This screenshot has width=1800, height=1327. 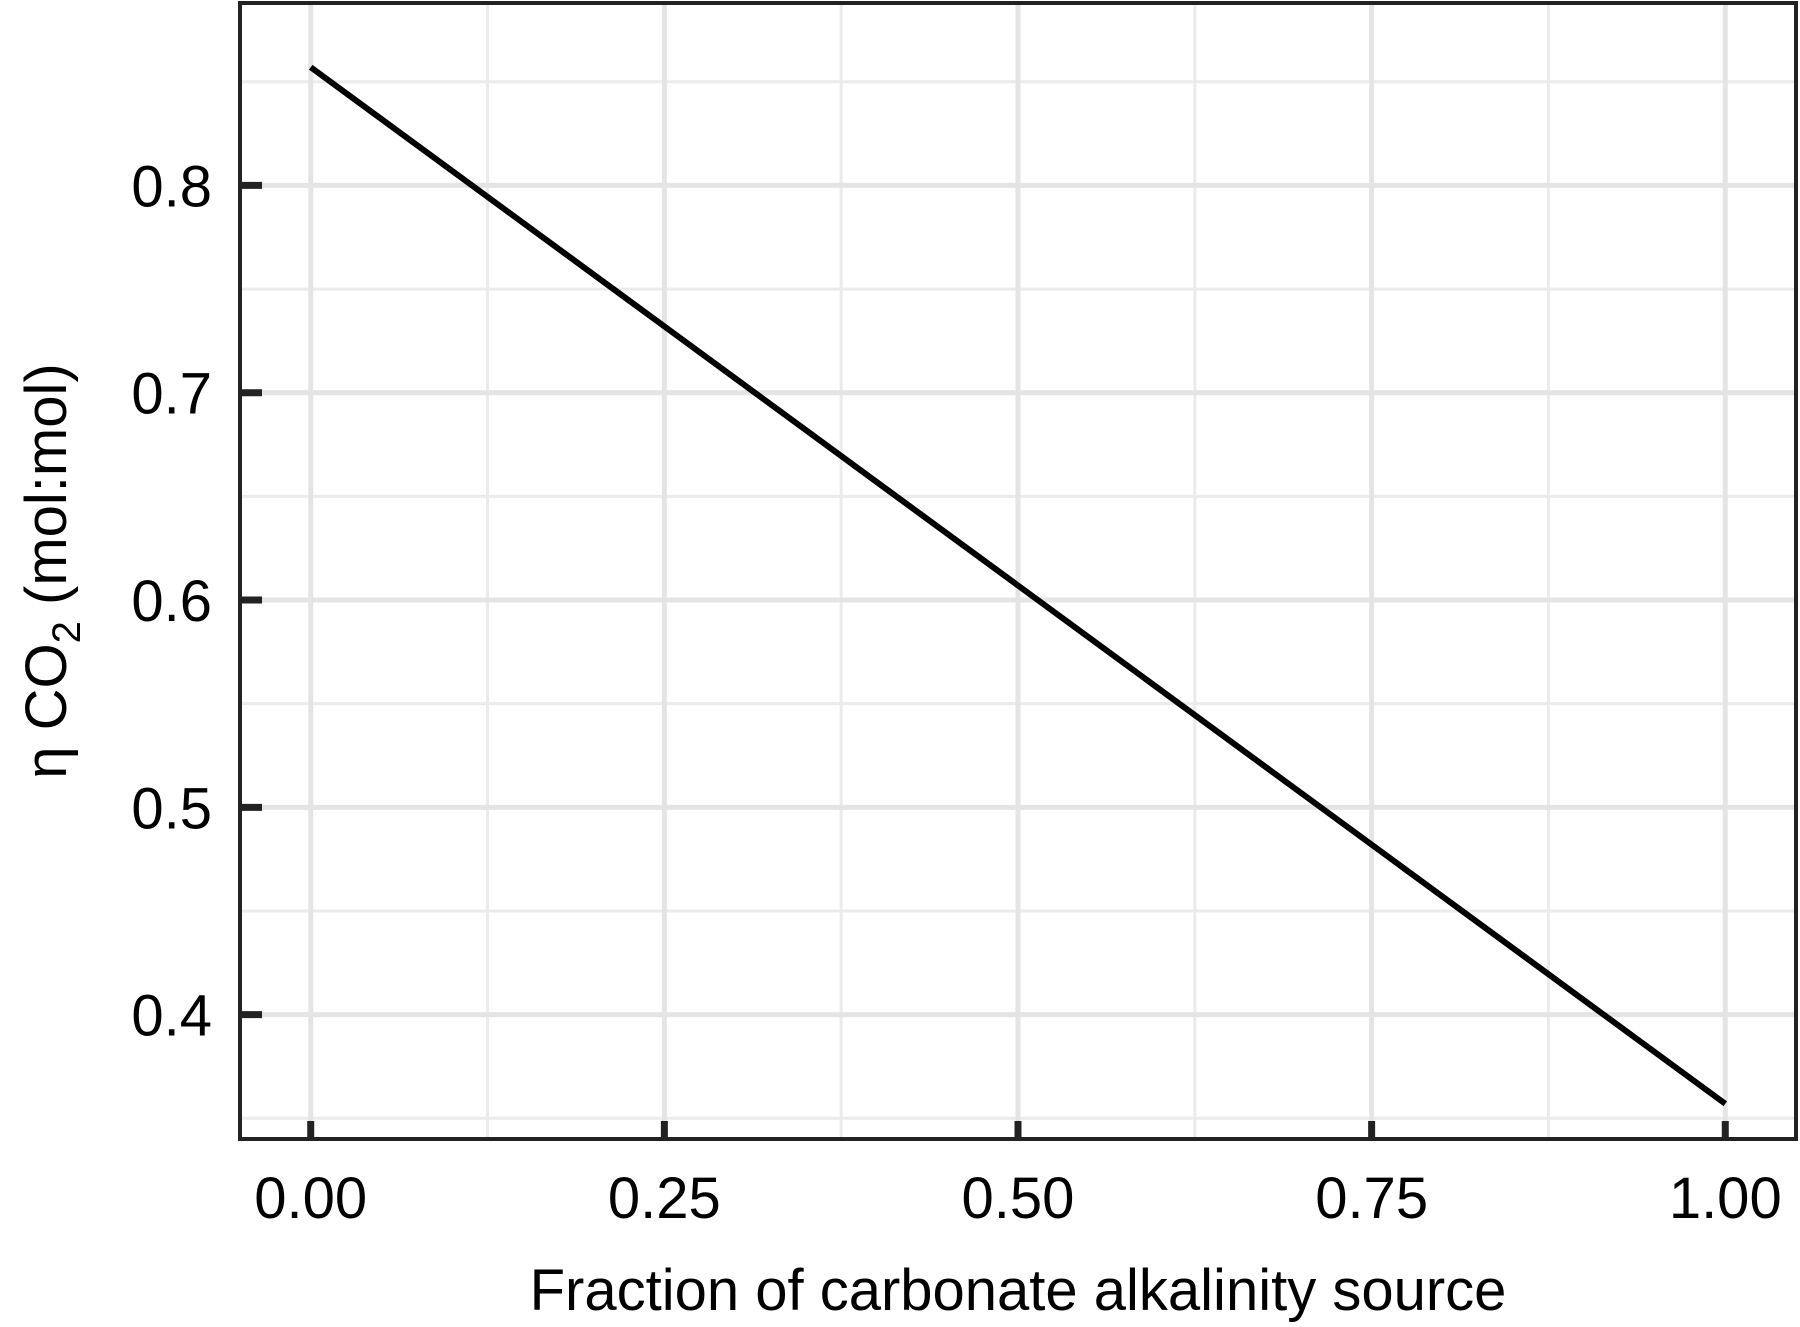 I want to click on y-axis-title-prefix: η CO, so click(x=46, y=710).